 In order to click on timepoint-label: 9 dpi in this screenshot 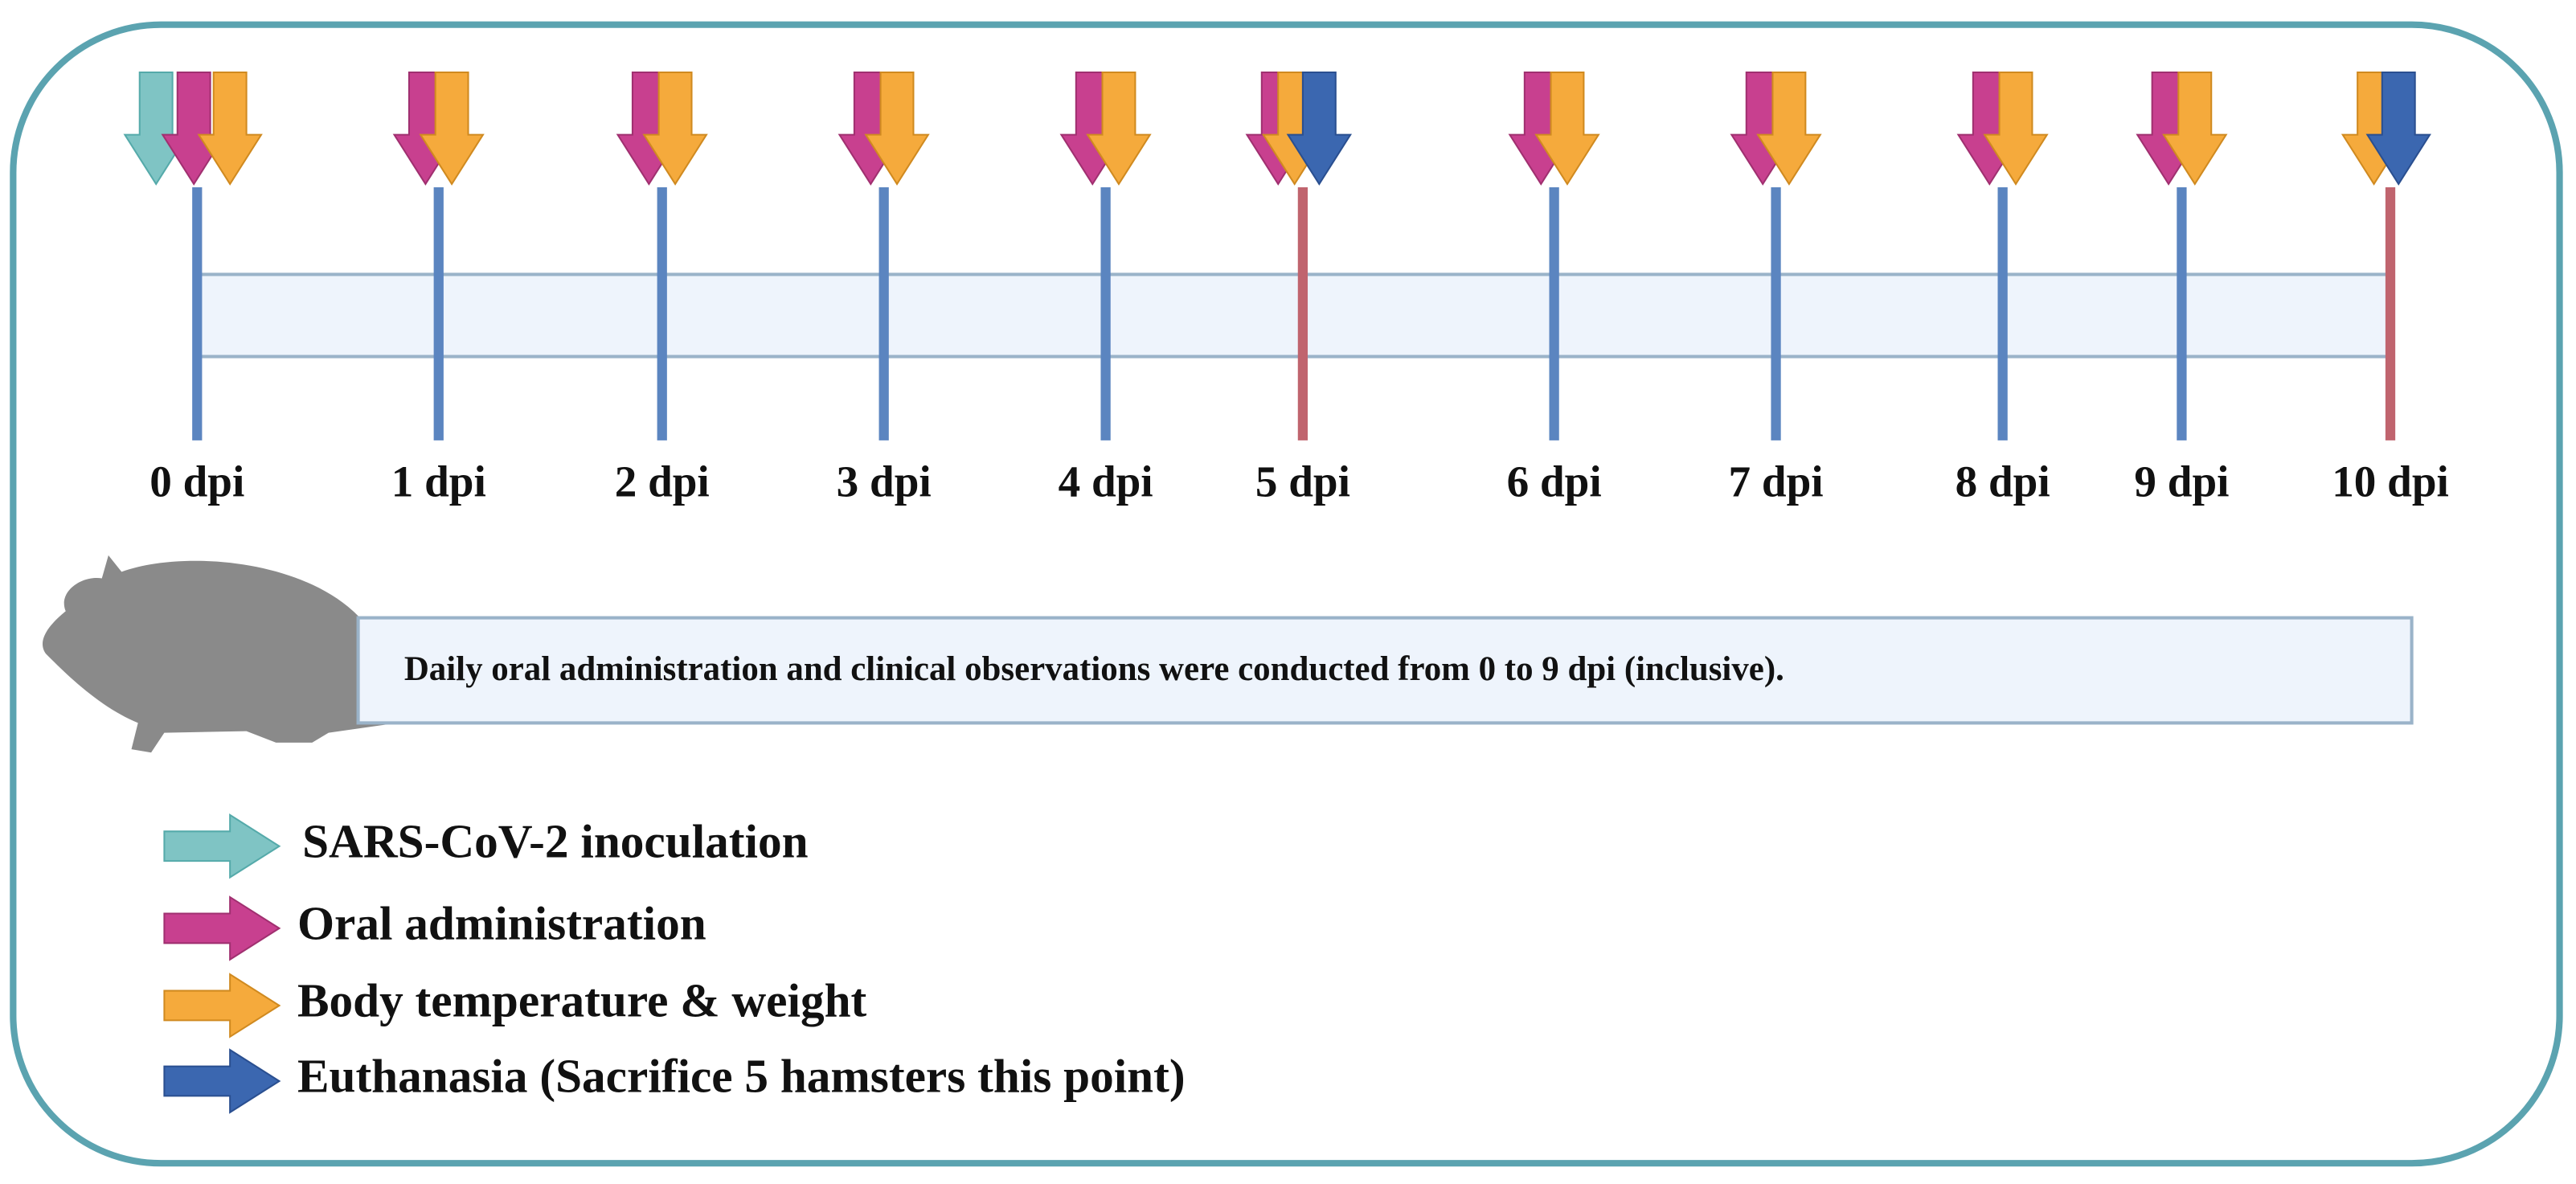, I will do `click(2181, 481)`.